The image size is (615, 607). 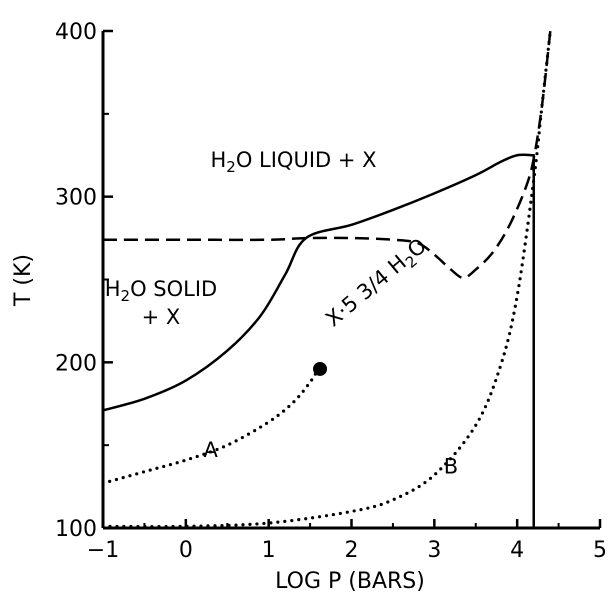 What do you see at coordinates (600, 550) in the screenshot?
I see `x-tick-label: 5` at bounding box center [600, 550].